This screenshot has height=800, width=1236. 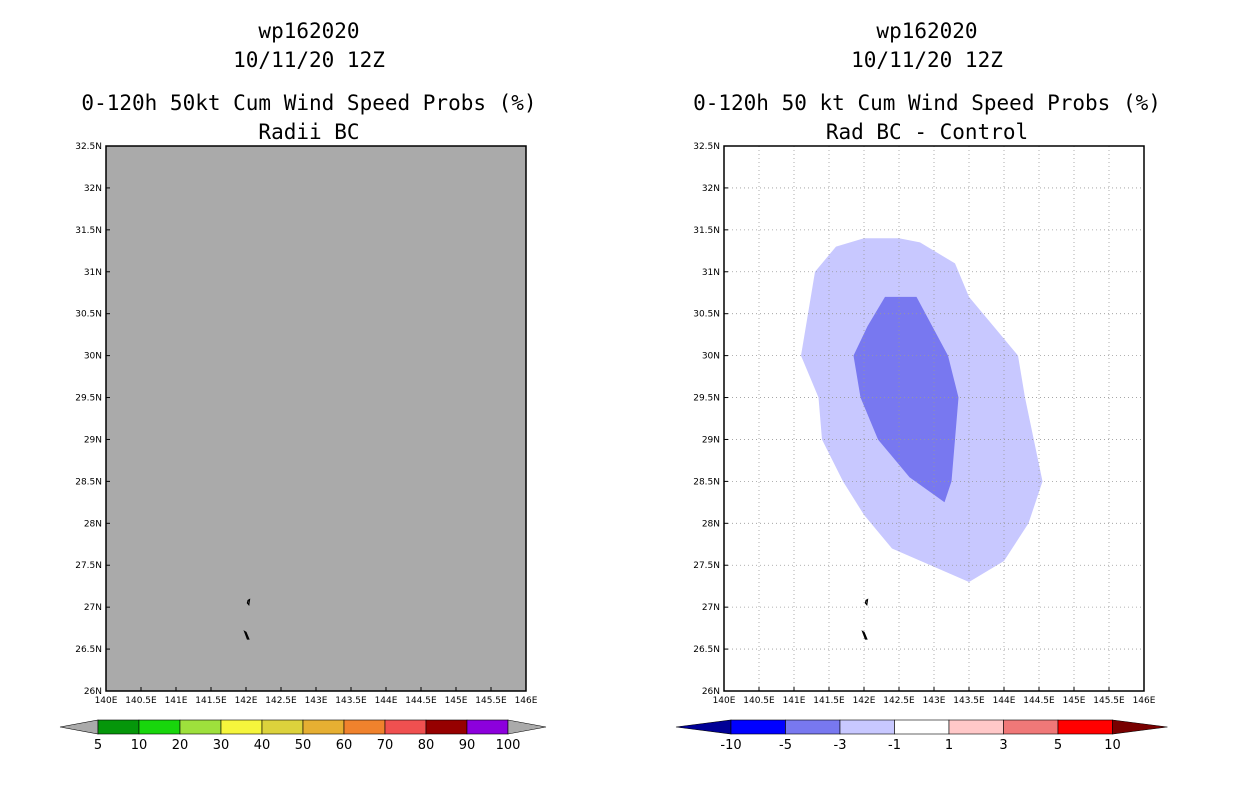 What do you see at coordinates (711, 692) in the screenshot?
I see `y-tick-label: 26N` at bounding box center [711, 692].